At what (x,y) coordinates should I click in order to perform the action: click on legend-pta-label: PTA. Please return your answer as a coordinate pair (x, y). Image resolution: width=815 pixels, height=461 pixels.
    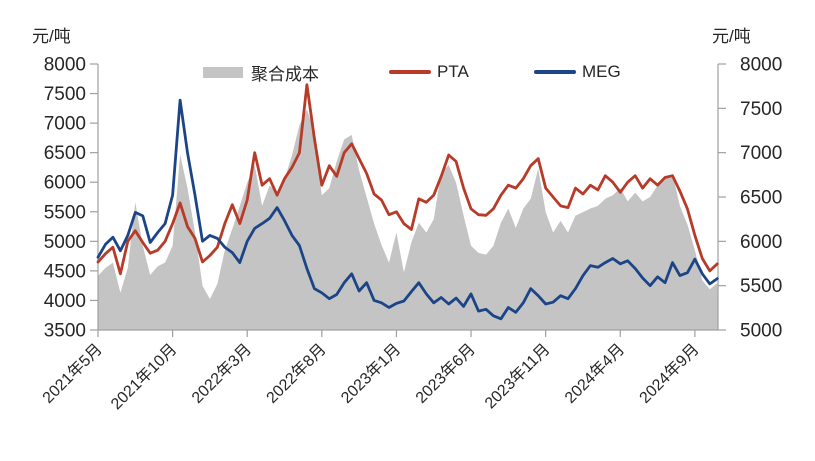
    Looking at the image, I should click on (453, 71).